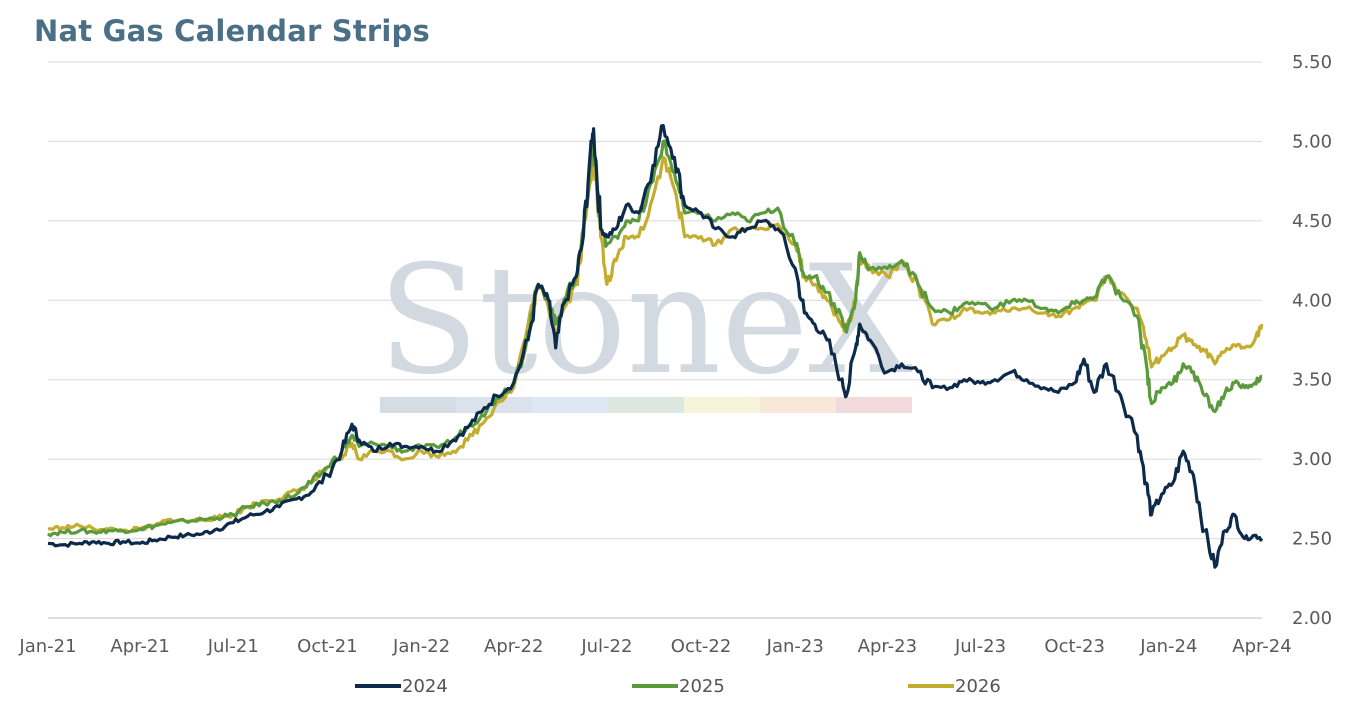  What do you see at coordinates (421, 646) in the screenshot?
I see `x-tick-label: Jan-22` at bounding box center [421, 646].